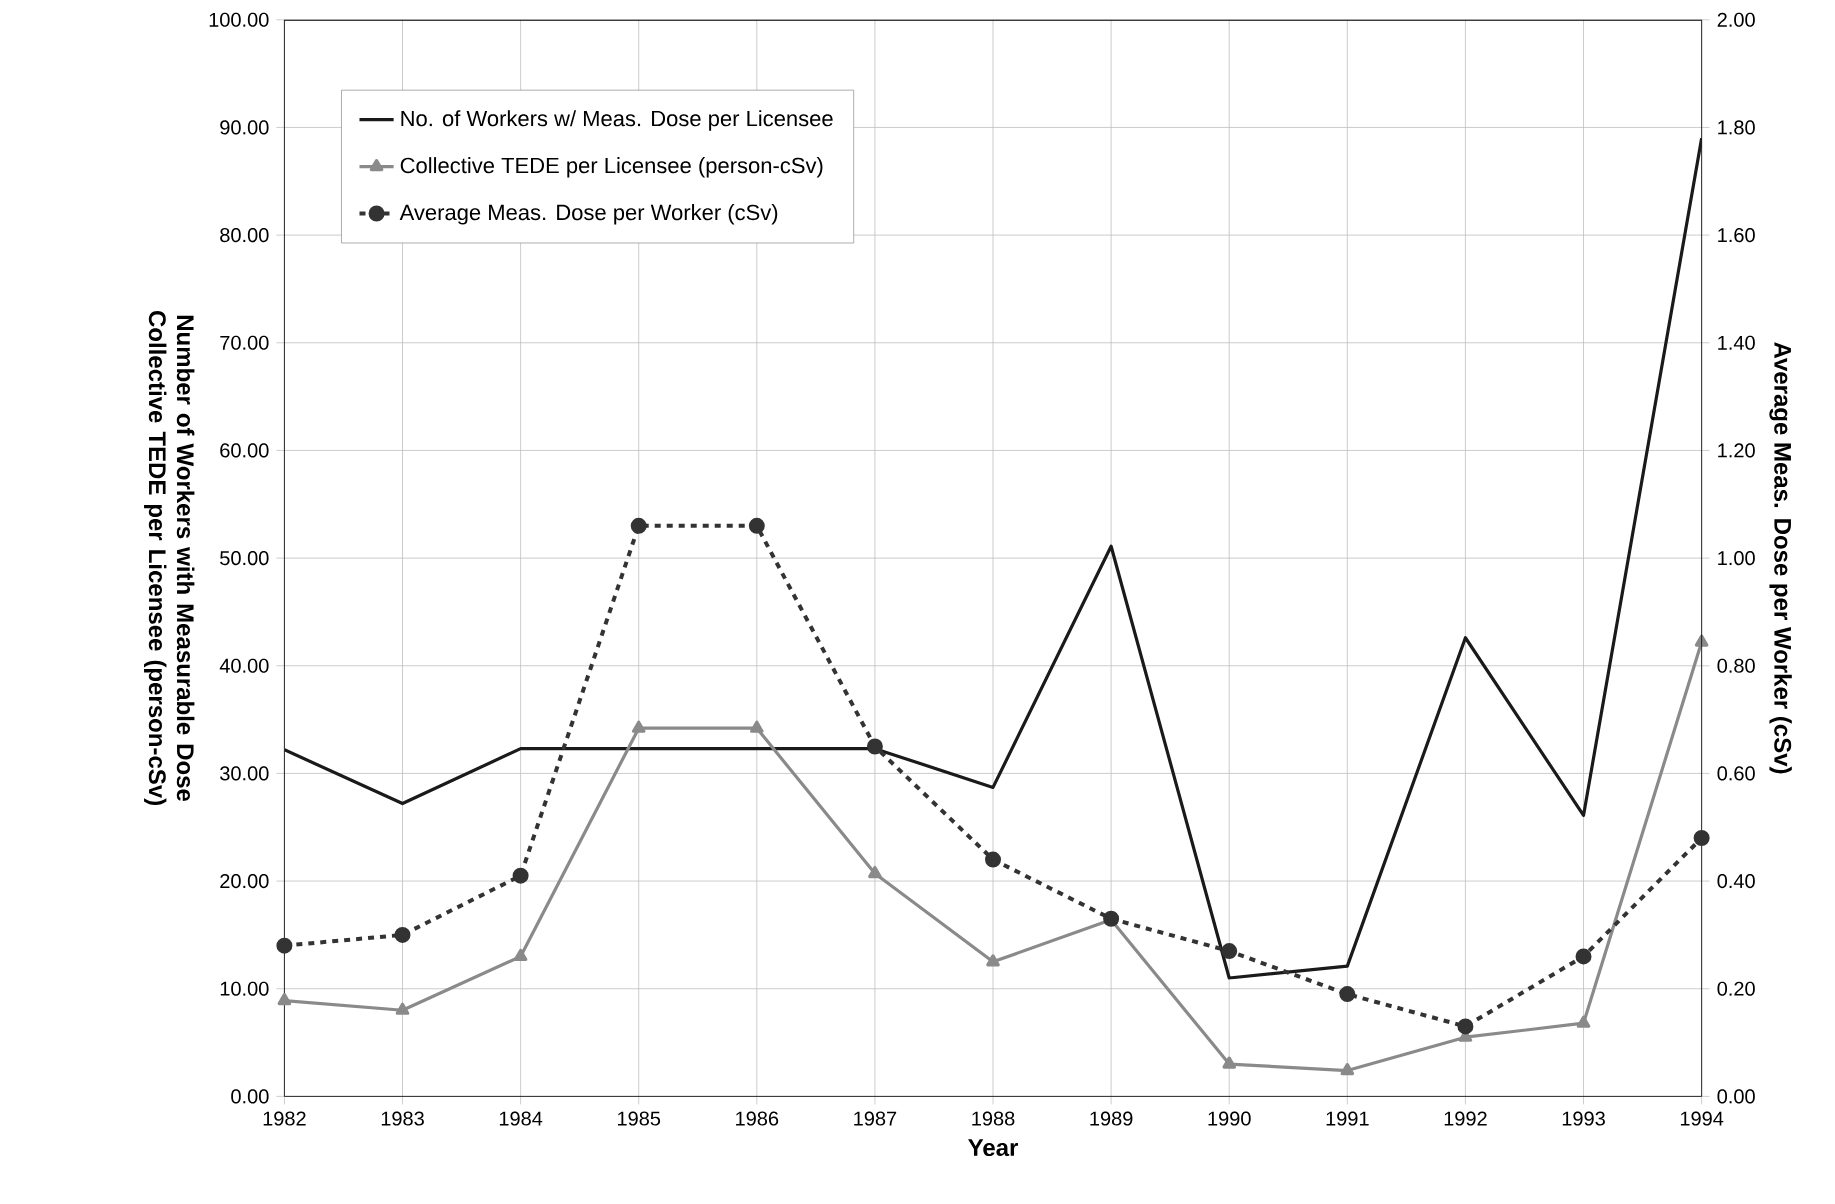 The height and width of the screenshot is (1204, 1835). What do you see at coordinates (244, 450) in the screenshot?
I see `y-tick-label: 60.00` at bounding box center [244, 450].